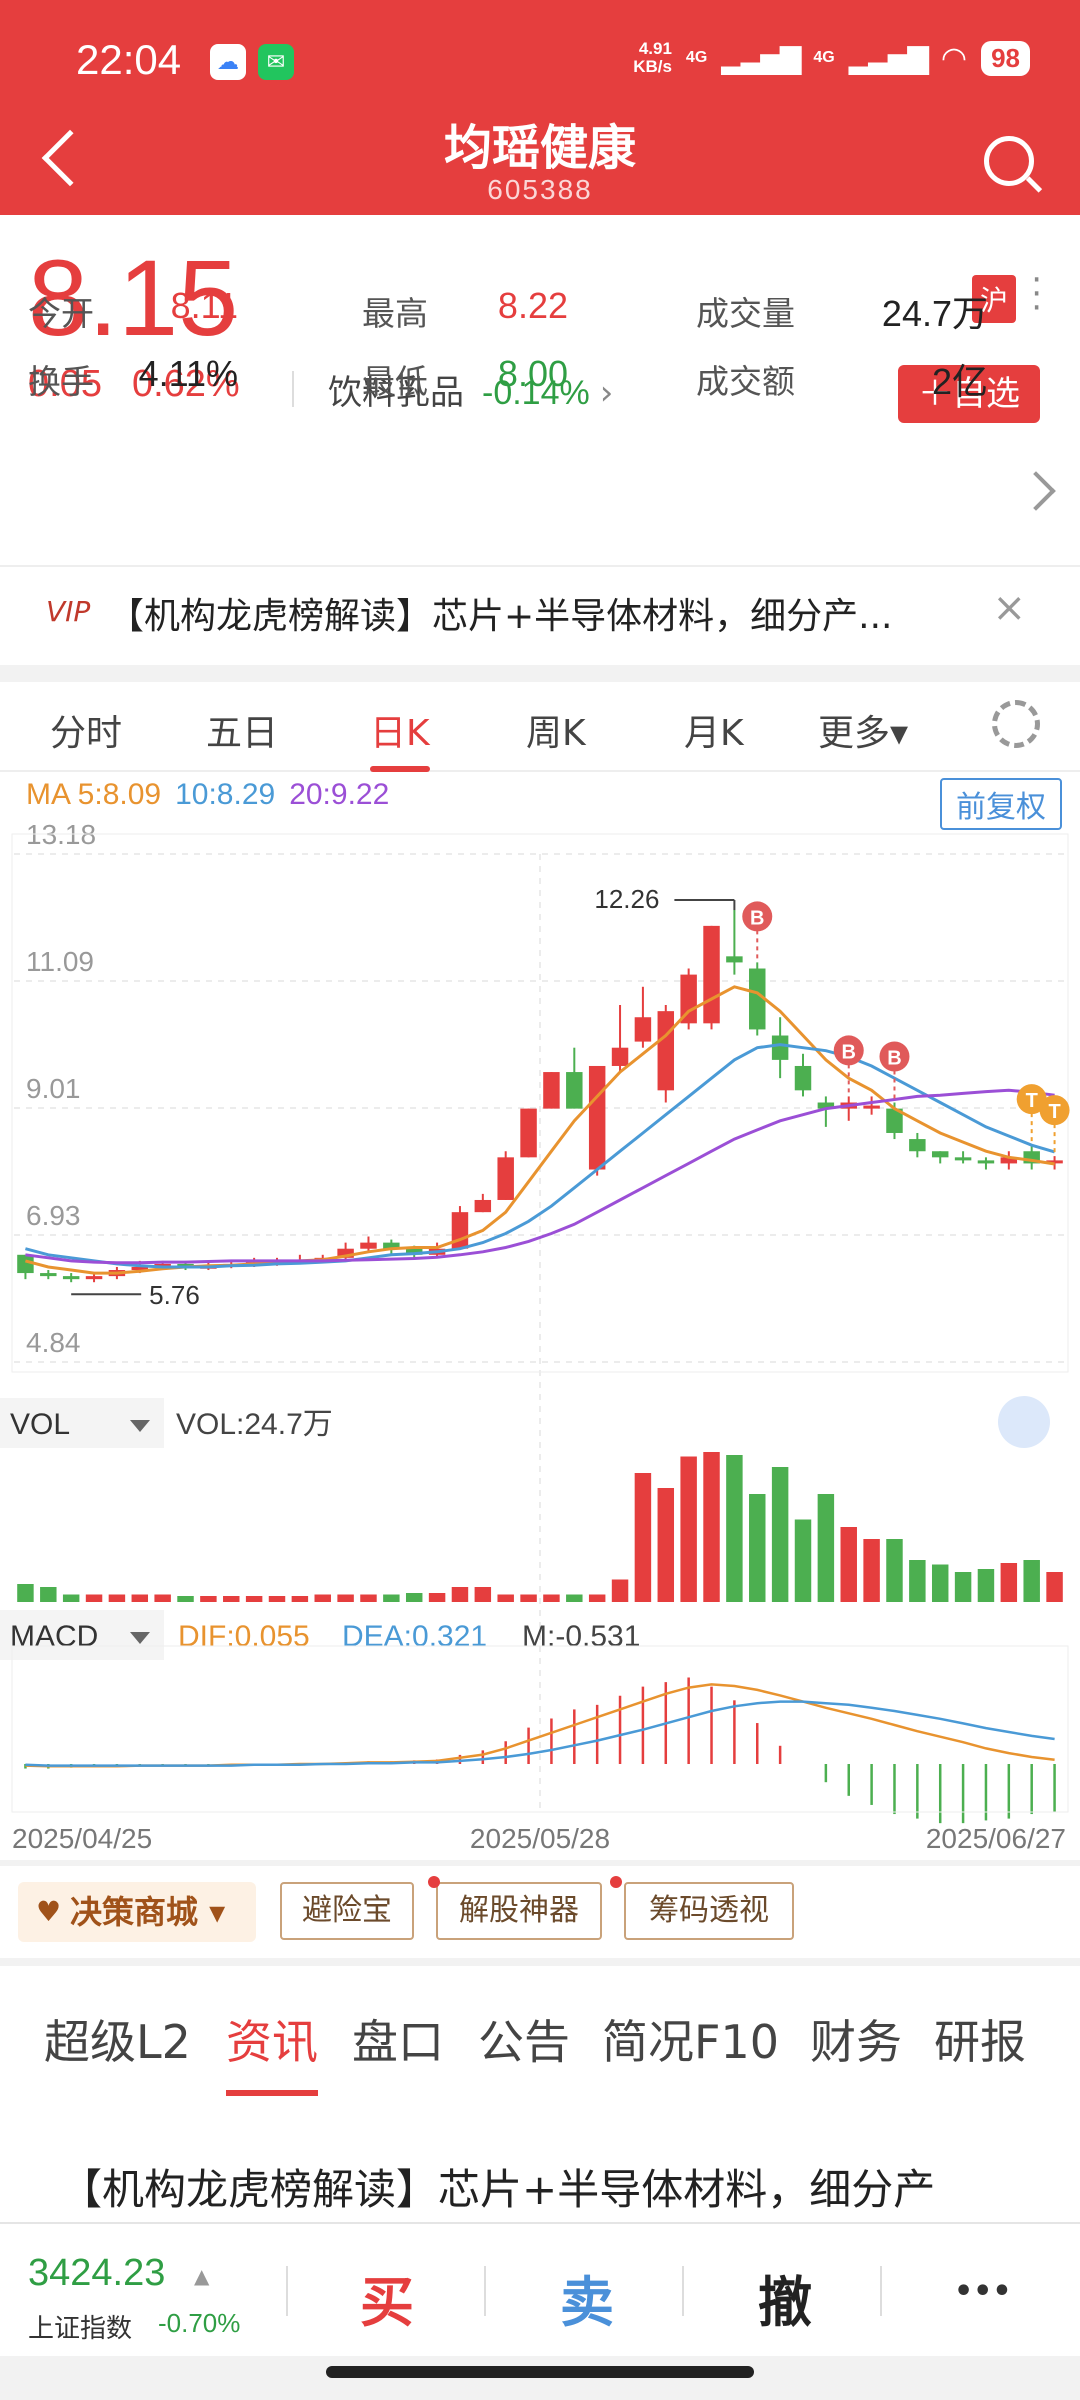 Image resolution: width=1080 pixels, height=2400 pixels. What do you see at coordinates (540, 608) in the screenshot?
I see `news-banner: VIP 【机构龙虎榜解读】芯片+半导体材料，细分产... ×` at bounding box center [540, 608].